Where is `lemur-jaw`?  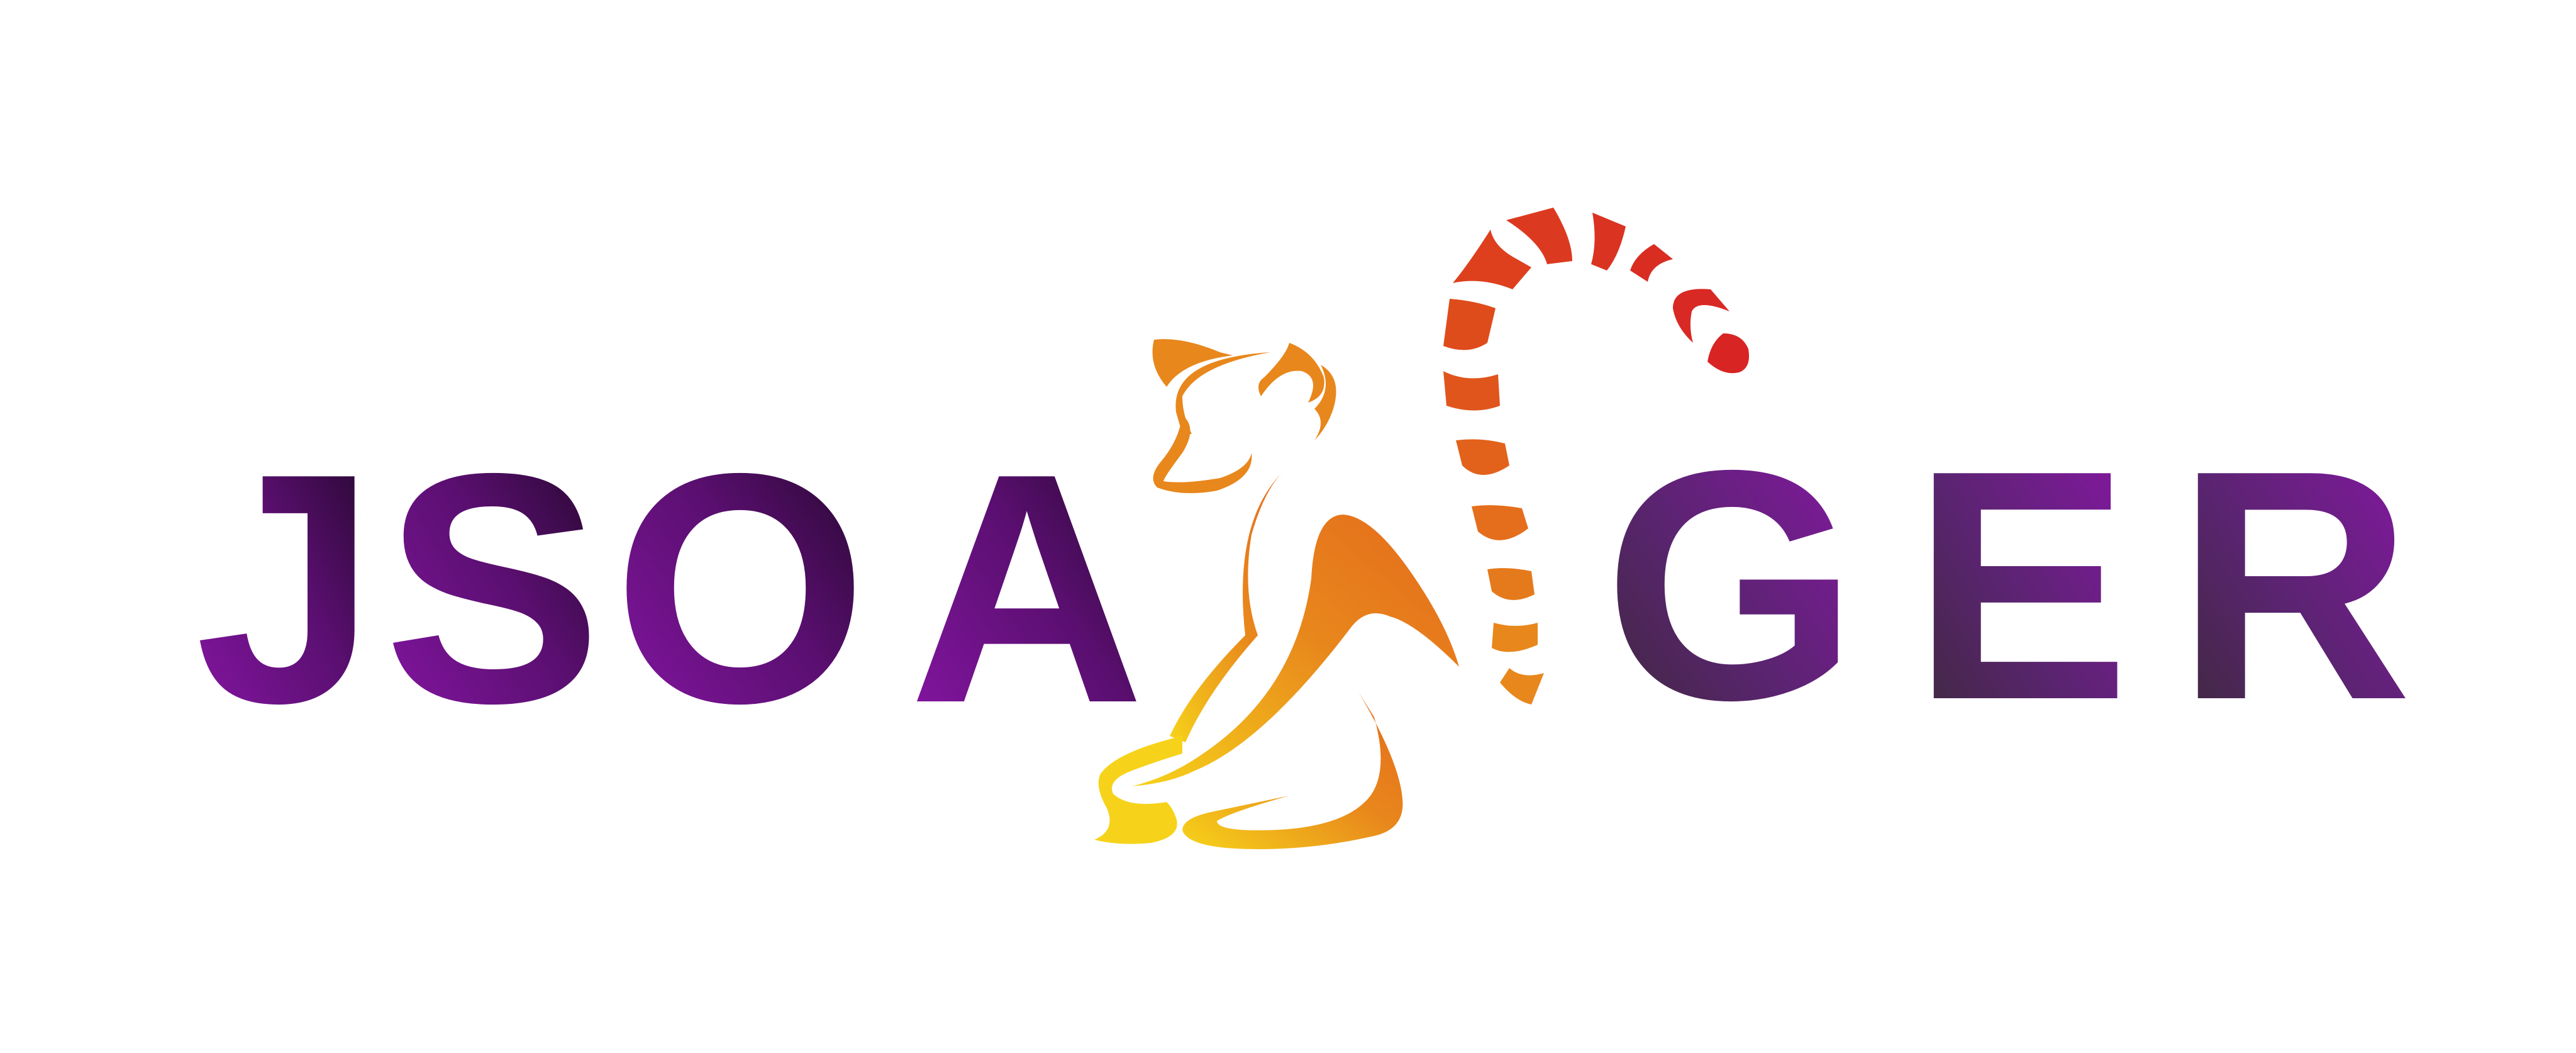
lemur-jaw is located at coordinates (1325, 402).